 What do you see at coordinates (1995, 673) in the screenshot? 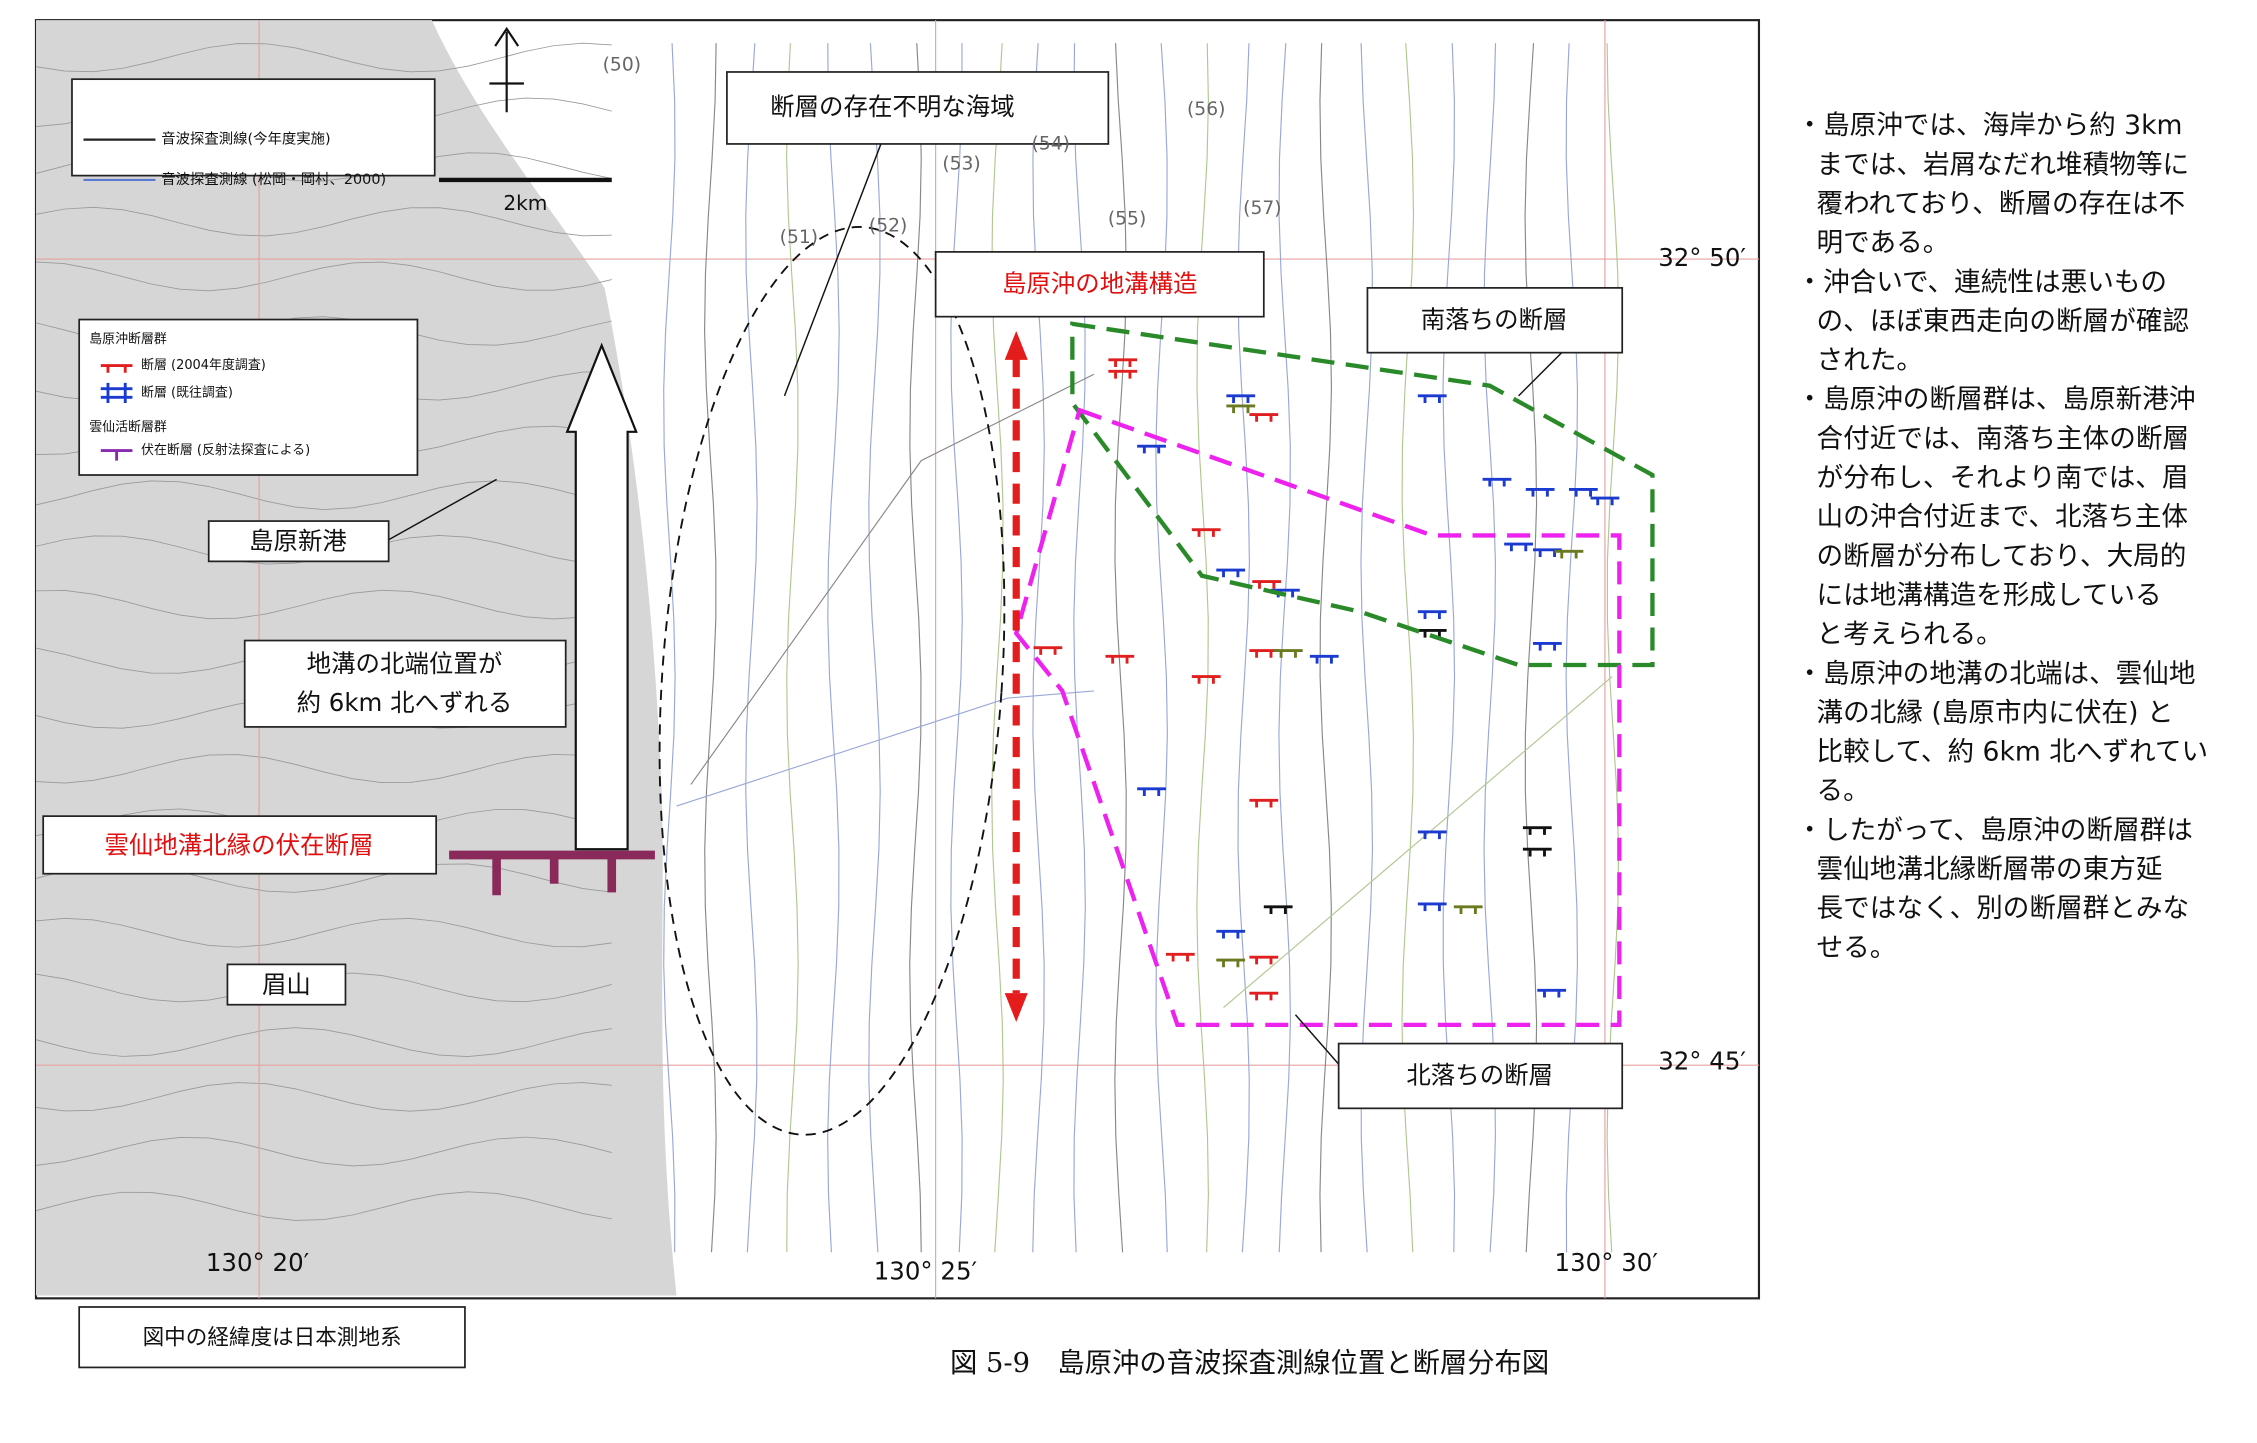
I see `bullet-line: ・島原沖の地溝の北端は、雲仙地` at bounding box center [1995, 673].